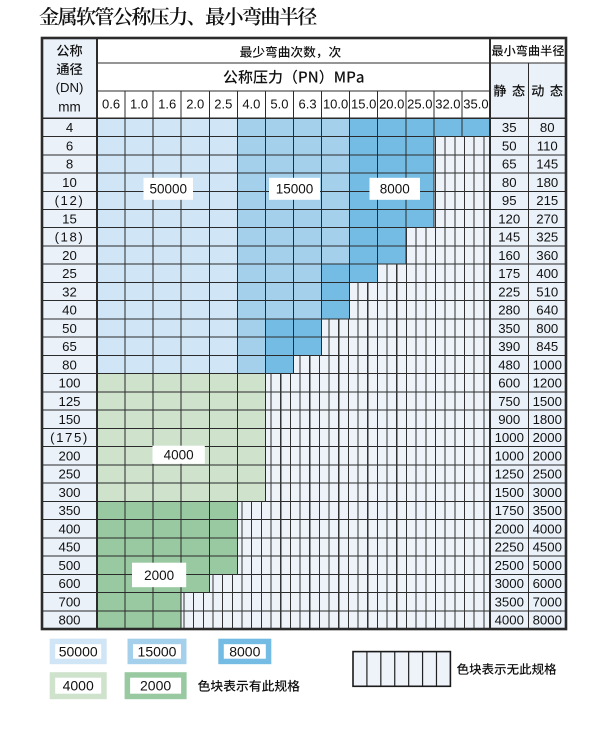 This screenshot has width=600, height=743. What do you see at coordinates (547, 419) in the screenshot?
I see `svg-text: 1800` at bounding box center [547, 419].